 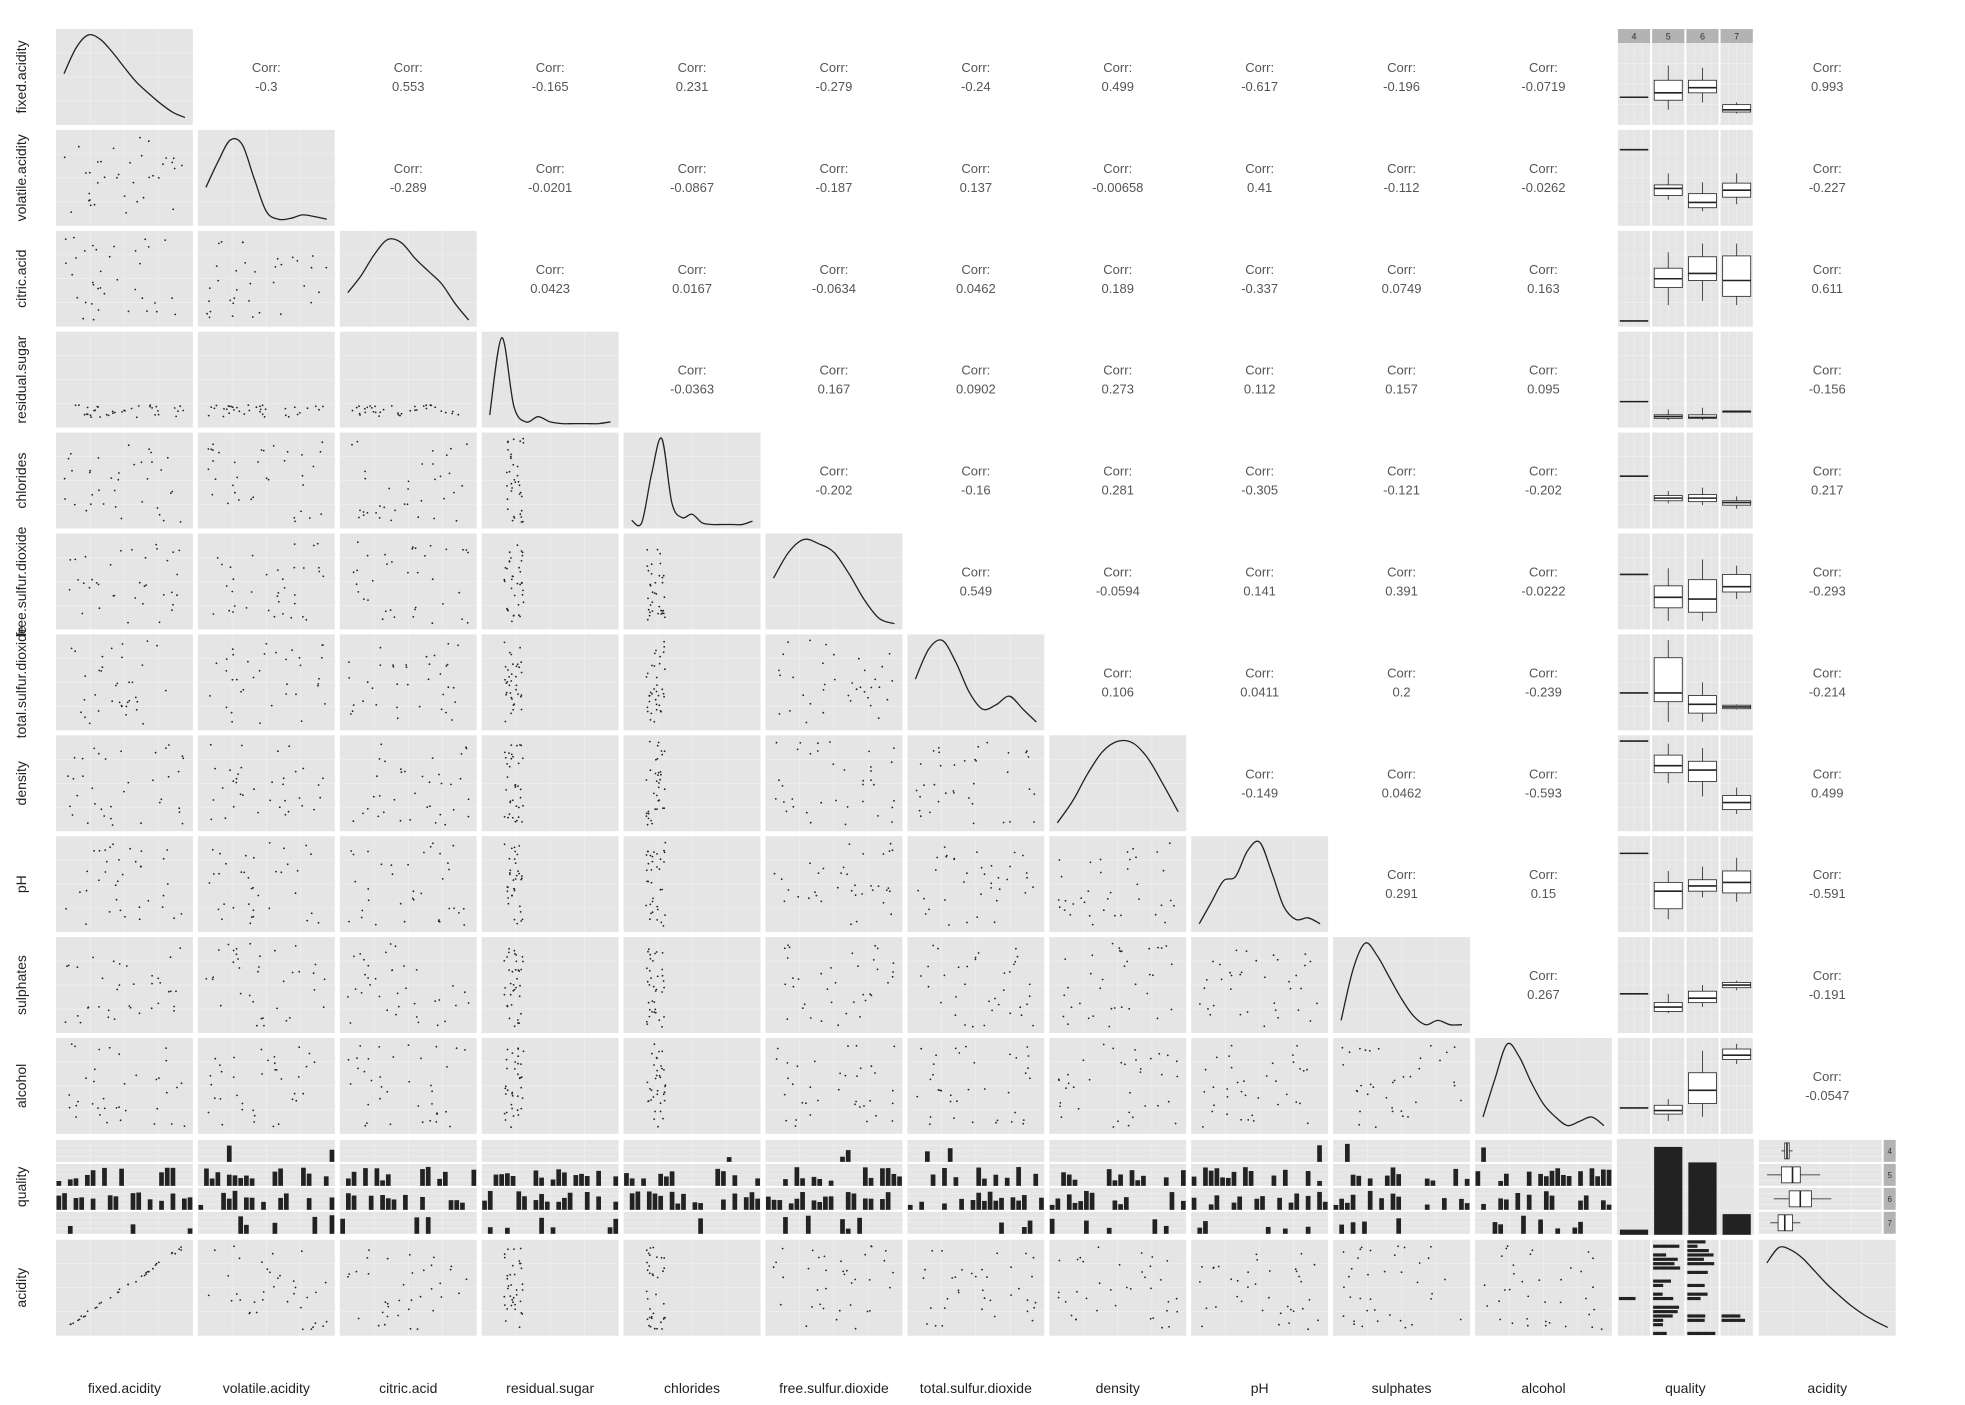 I want to click on corr-value-citric.acid-residual.sugar: 0.0423, so click(x=550, y=288).